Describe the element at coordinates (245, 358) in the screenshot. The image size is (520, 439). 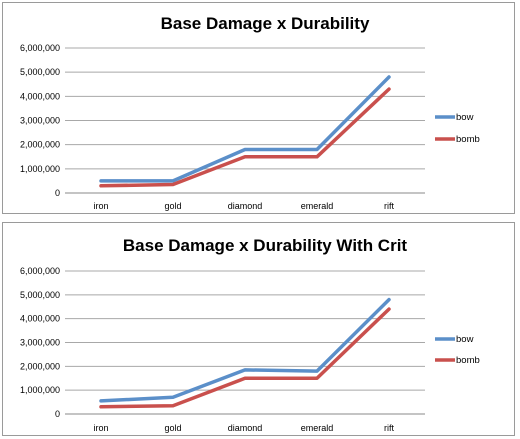
I see `chart1-series-line-bomb` at that location.